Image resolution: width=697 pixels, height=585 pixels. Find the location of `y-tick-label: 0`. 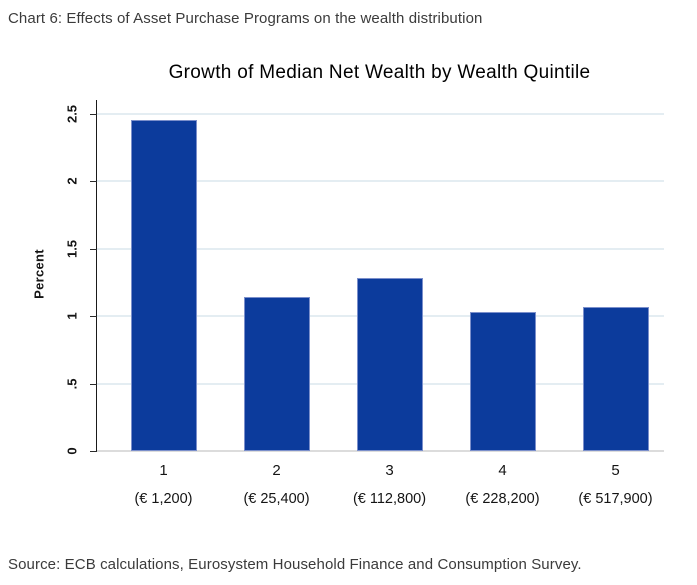

y-tick-label: 0 is located at coordinates (72, 451).